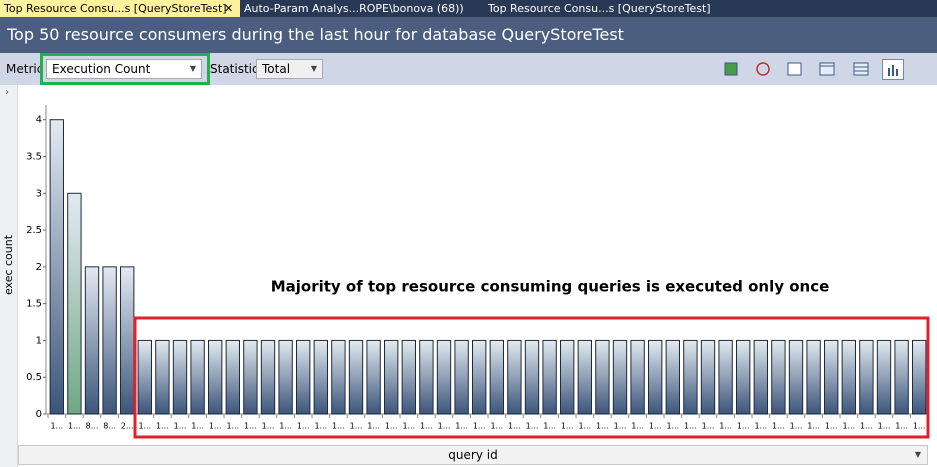 The height and width of the screenshot is (467, 937). What do you see at coordinates (7, 92) in the screenshot?
I see `collapse-arrow: ›` at bounding box center [7, 92].